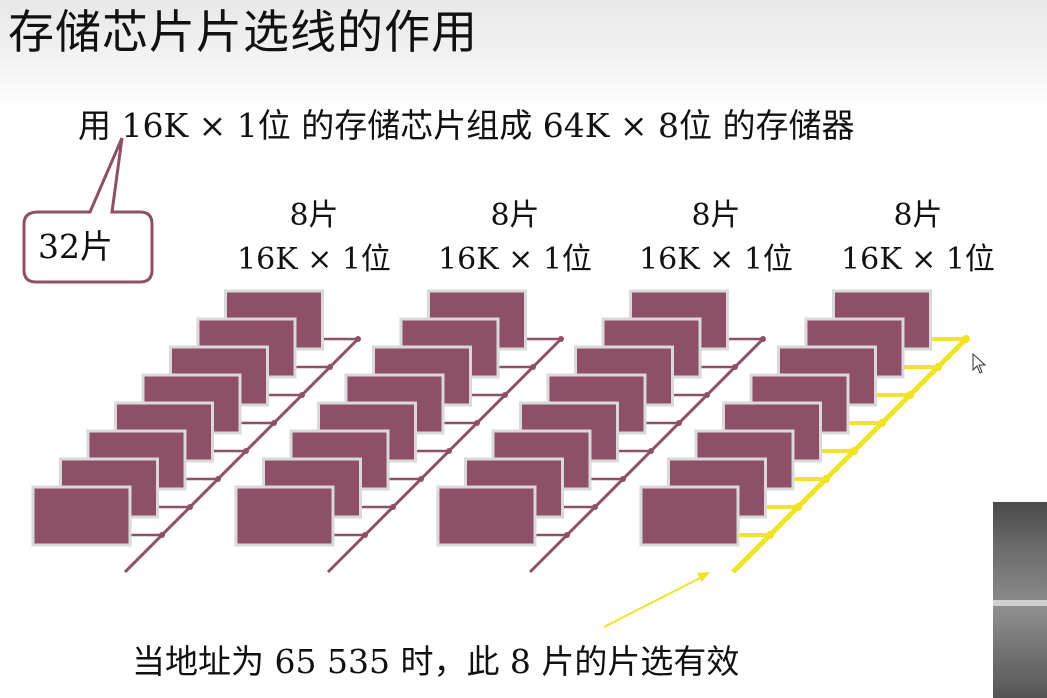  What do you see at coordinates (1020, 603) in the screenshot?
I see `video-shelf` at bounding box center [1020, 603].